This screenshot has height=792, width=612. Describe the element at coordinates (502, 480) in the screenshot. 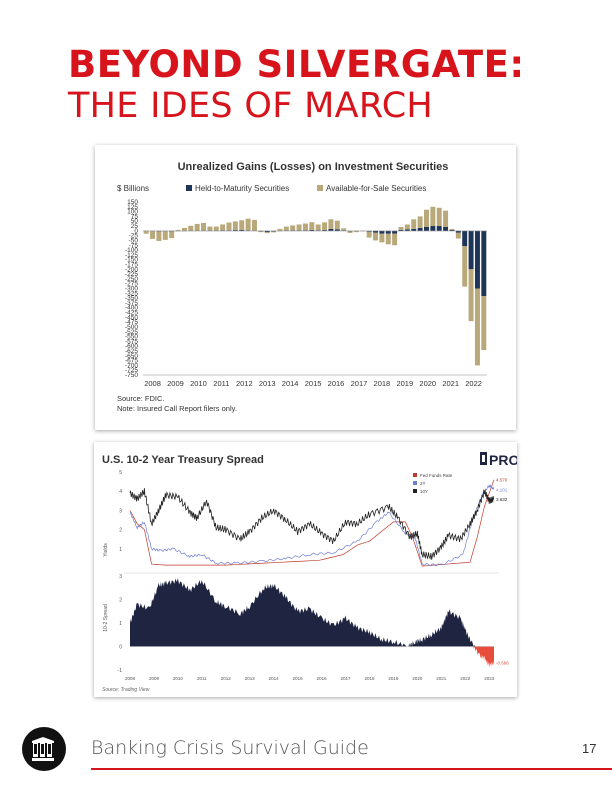

I see `fed-funds-end-label: 4.570` at that location.